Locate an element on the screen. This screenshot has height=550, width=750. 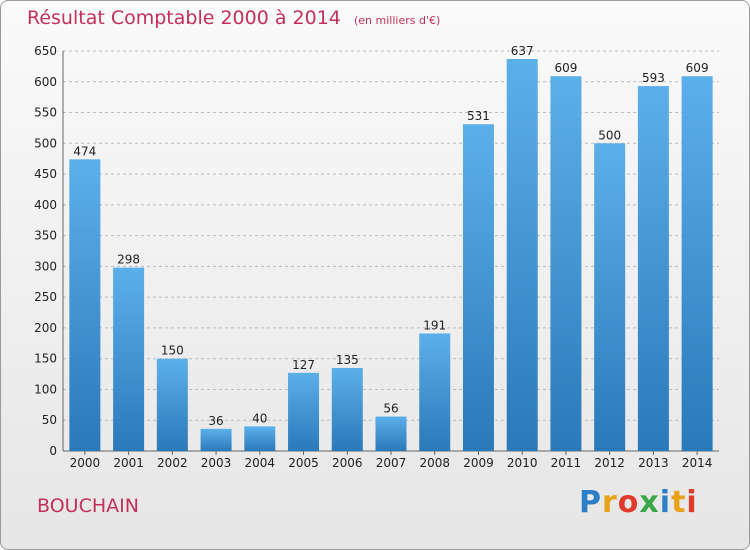
logo-letter: o is located at coordinates (628, 502).